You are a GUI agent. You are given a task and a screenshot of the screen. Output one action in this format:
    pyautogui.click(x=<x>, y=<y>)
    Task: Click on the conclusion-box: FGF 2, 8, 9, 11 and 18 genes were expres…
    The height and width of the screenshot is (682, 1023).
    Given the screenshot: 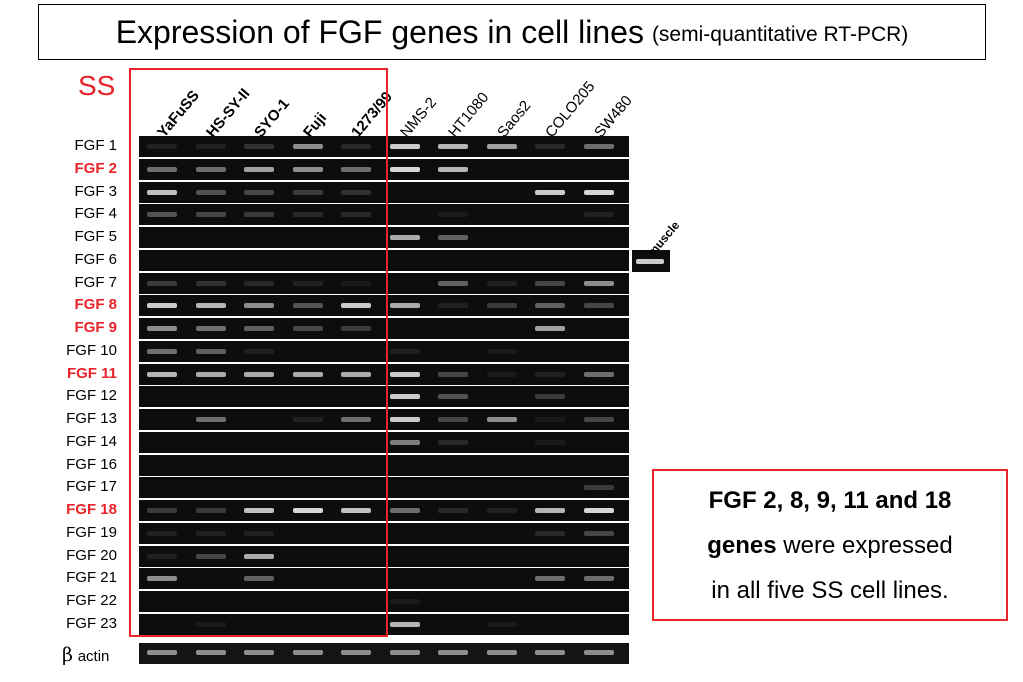 What is the action you would take?
    pyautogui.click(x=830, y=545)
    